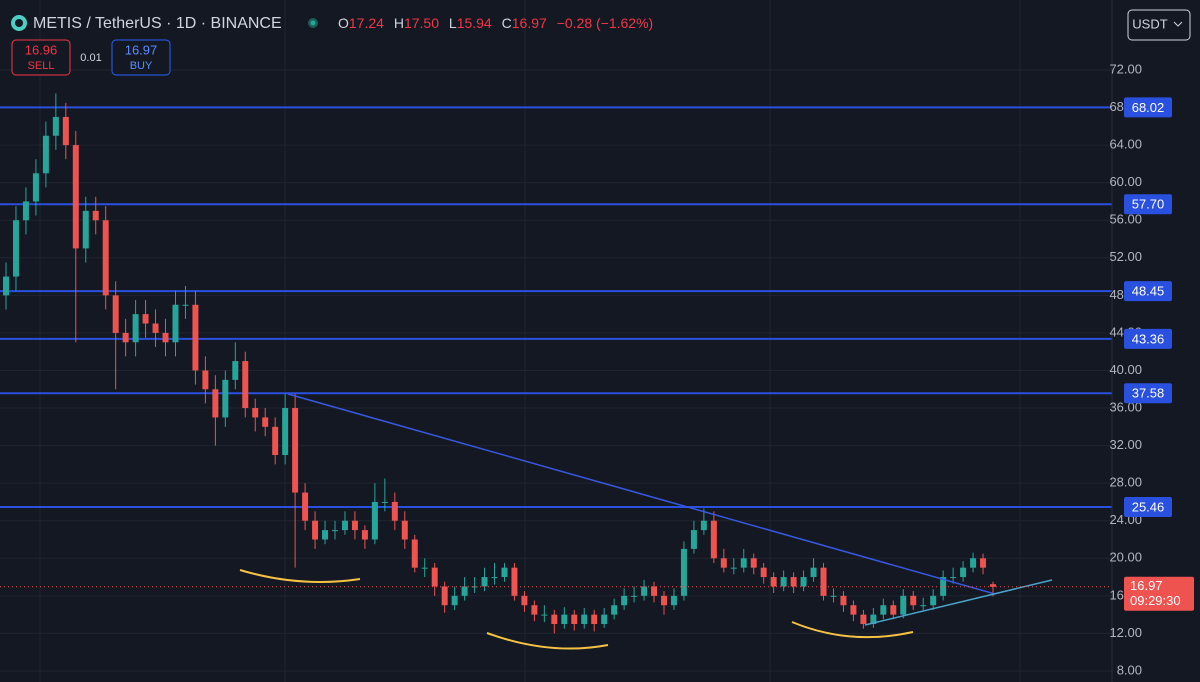 The width and height of the screenshot is (1200, 682). I want to click on o-value: 17.24, so click(366, 23).